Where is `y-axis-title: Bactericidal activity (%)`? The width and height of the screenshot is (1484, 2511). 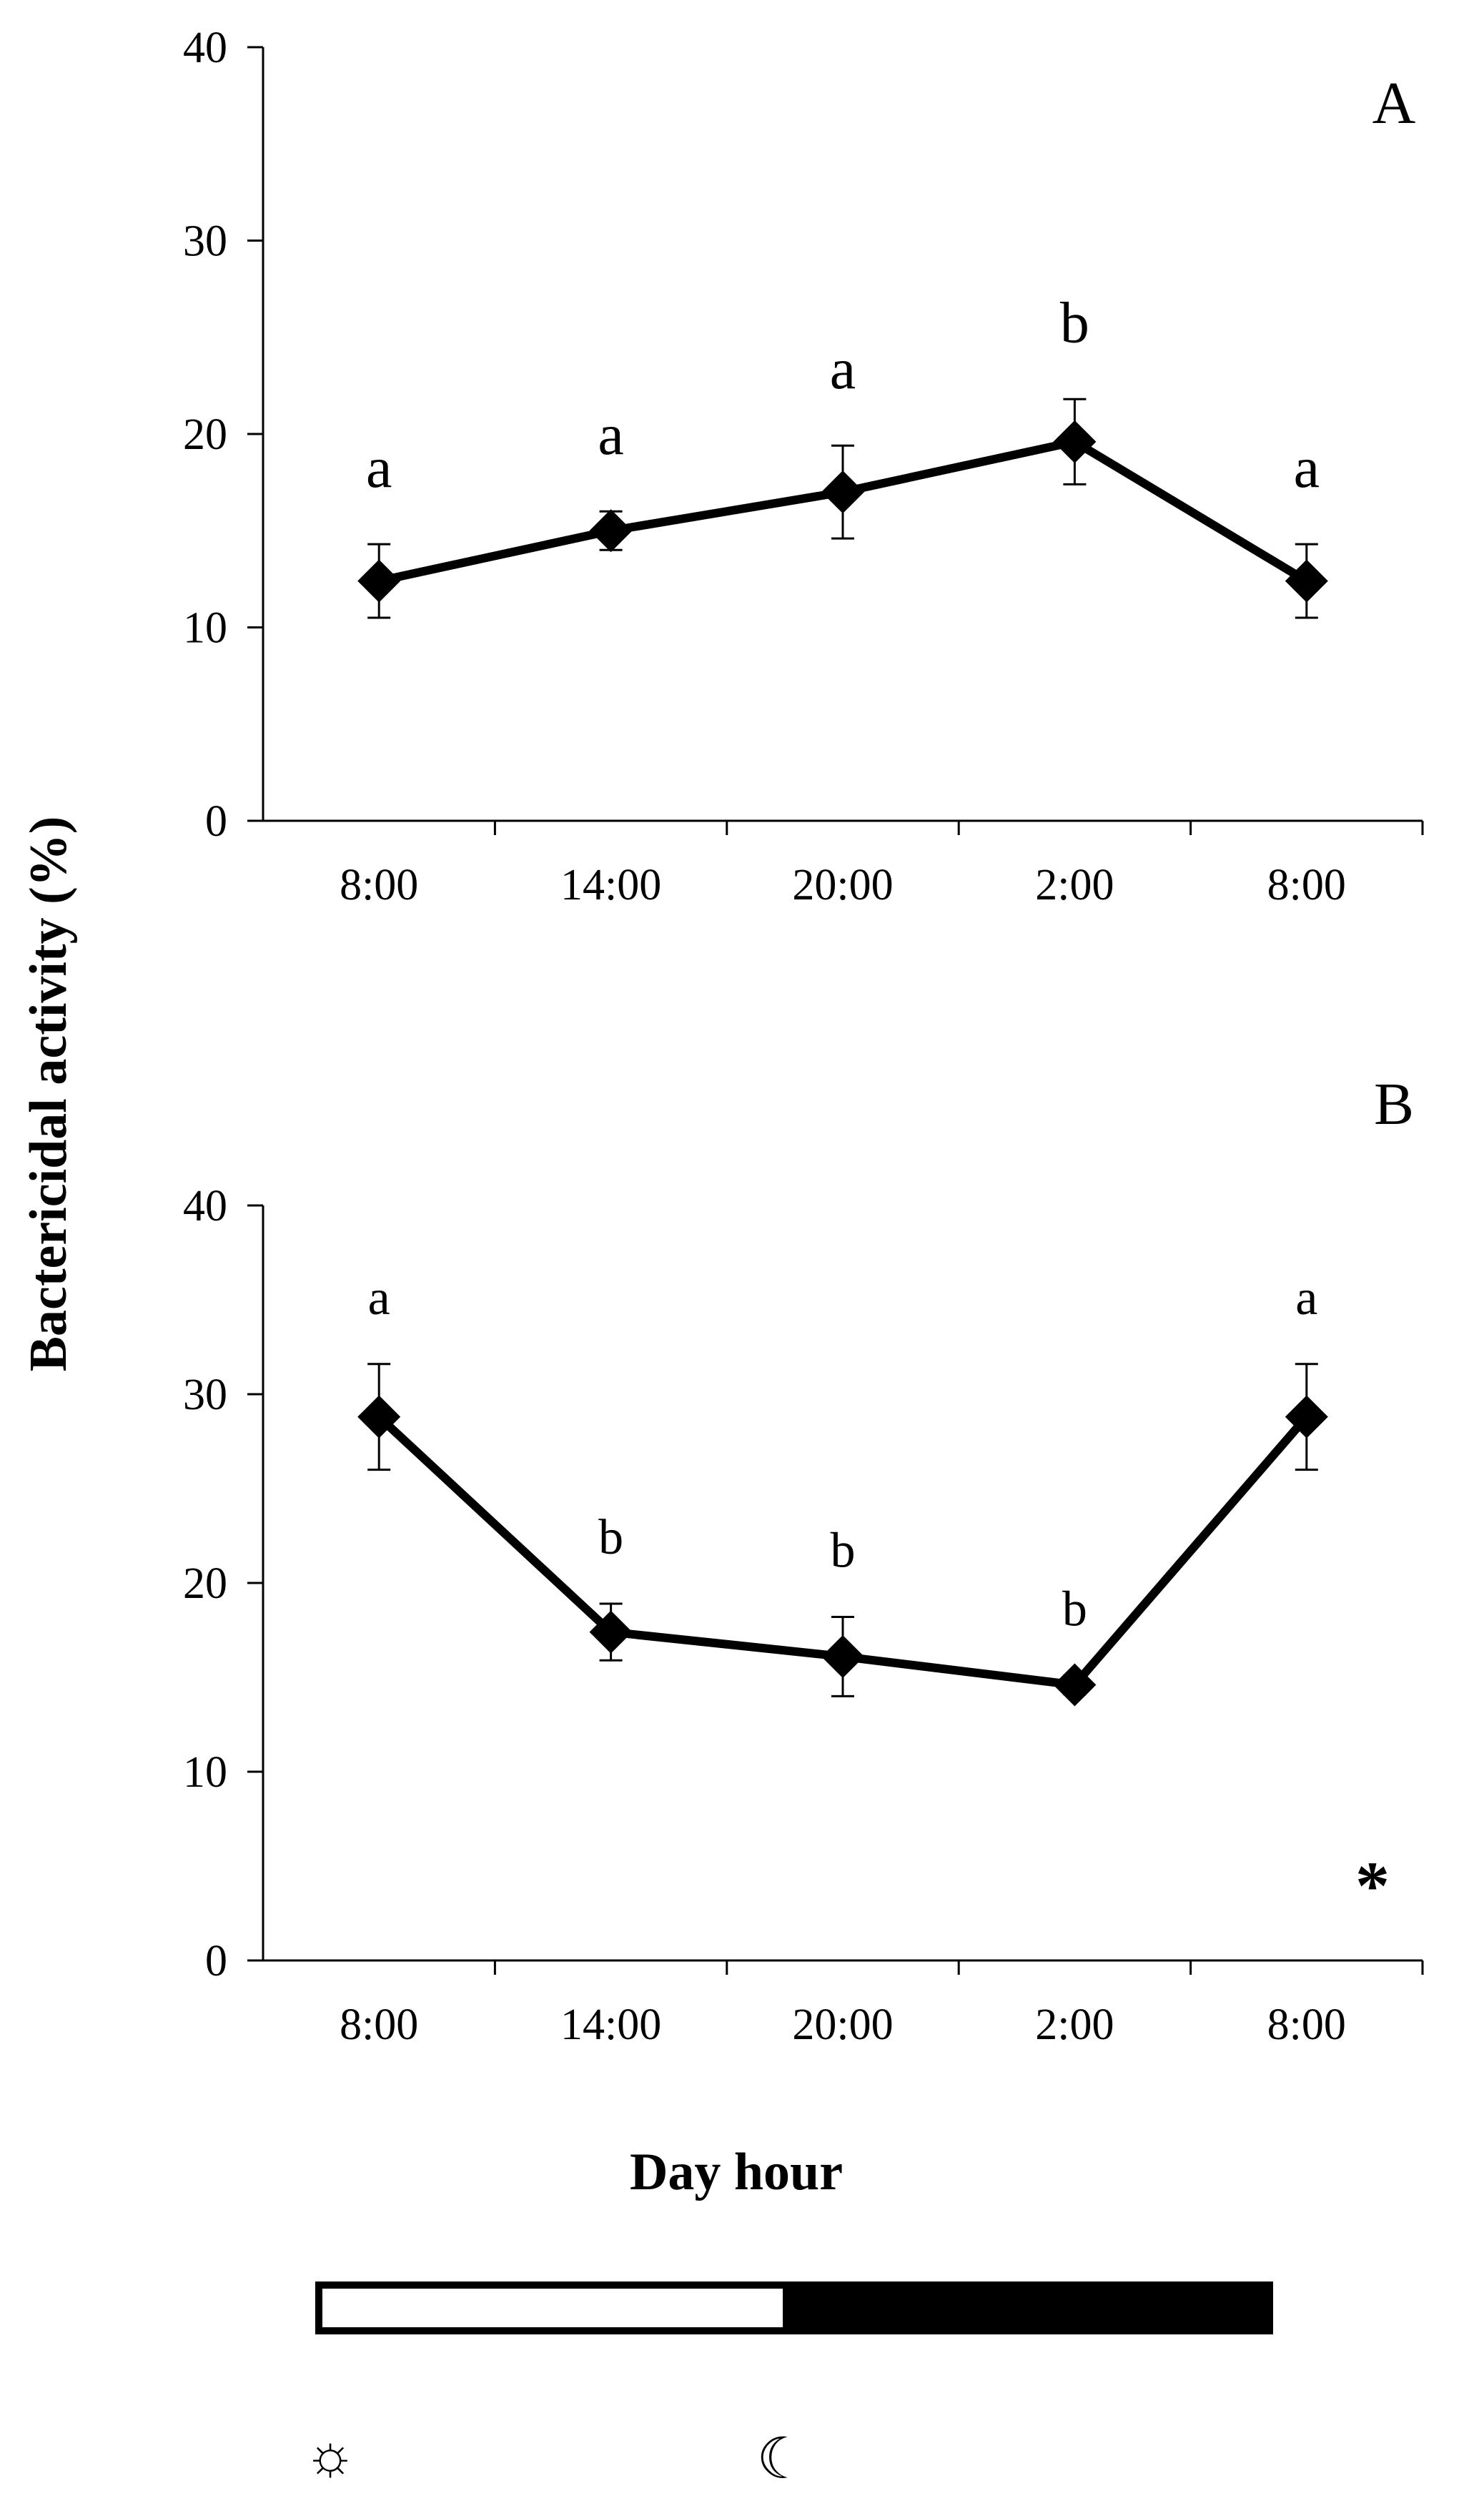
y-axis-title: Bactericidal activity (%) is located at coordinates (48, 1094).